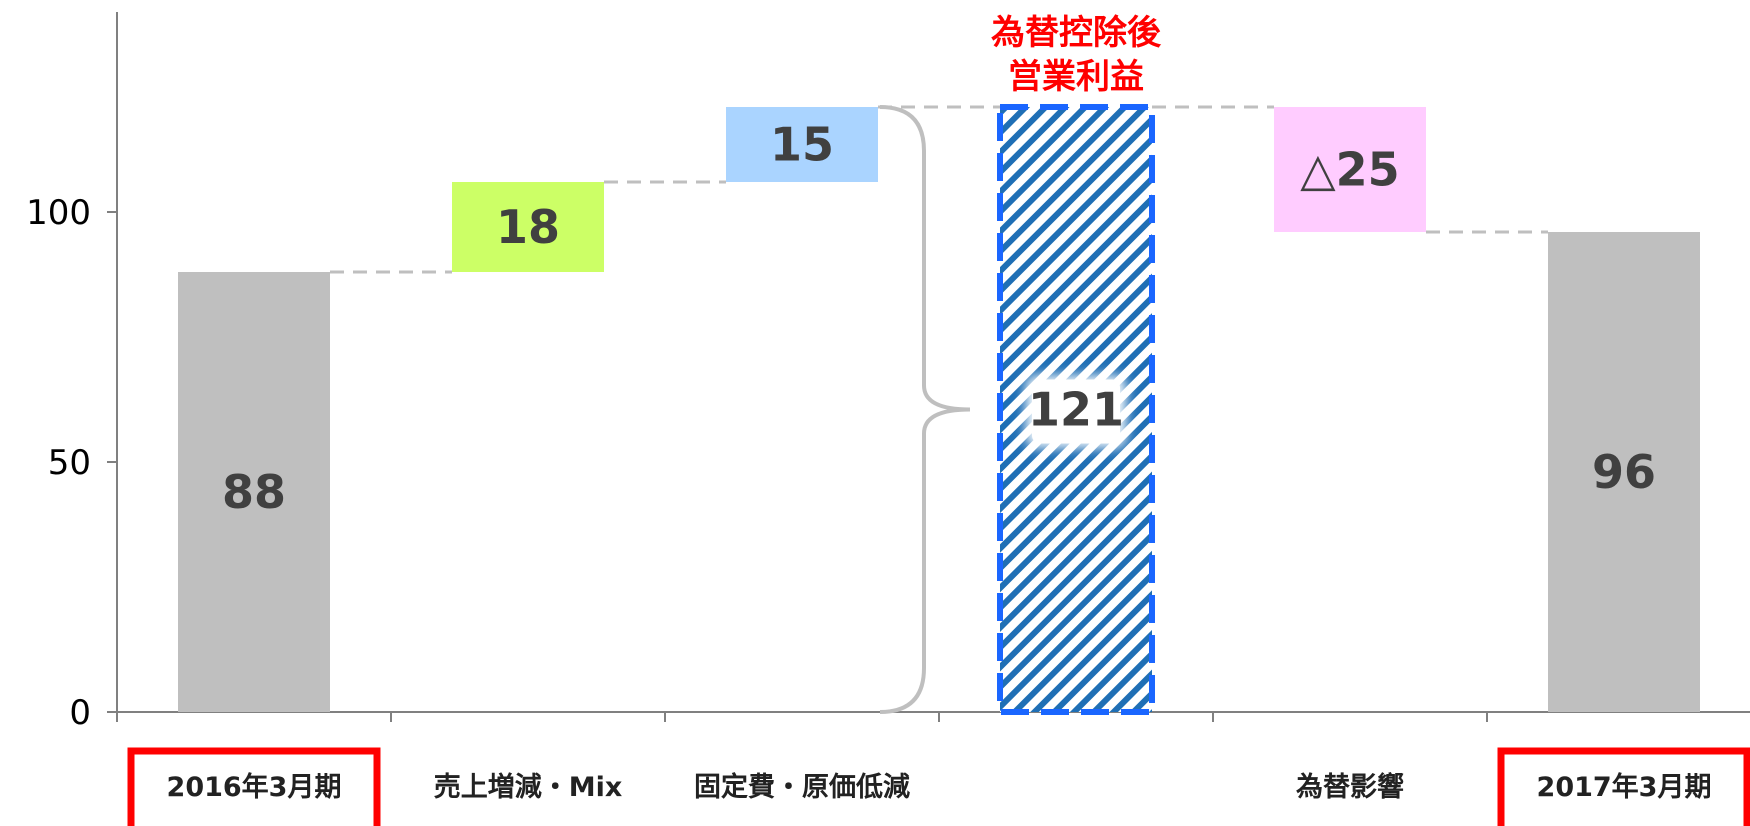 This screenshot has width=1750, height=826. Describe the element at coordinates (802, 787) in the screenshot. I see `category-label: 固定費・原価低減` at that location.